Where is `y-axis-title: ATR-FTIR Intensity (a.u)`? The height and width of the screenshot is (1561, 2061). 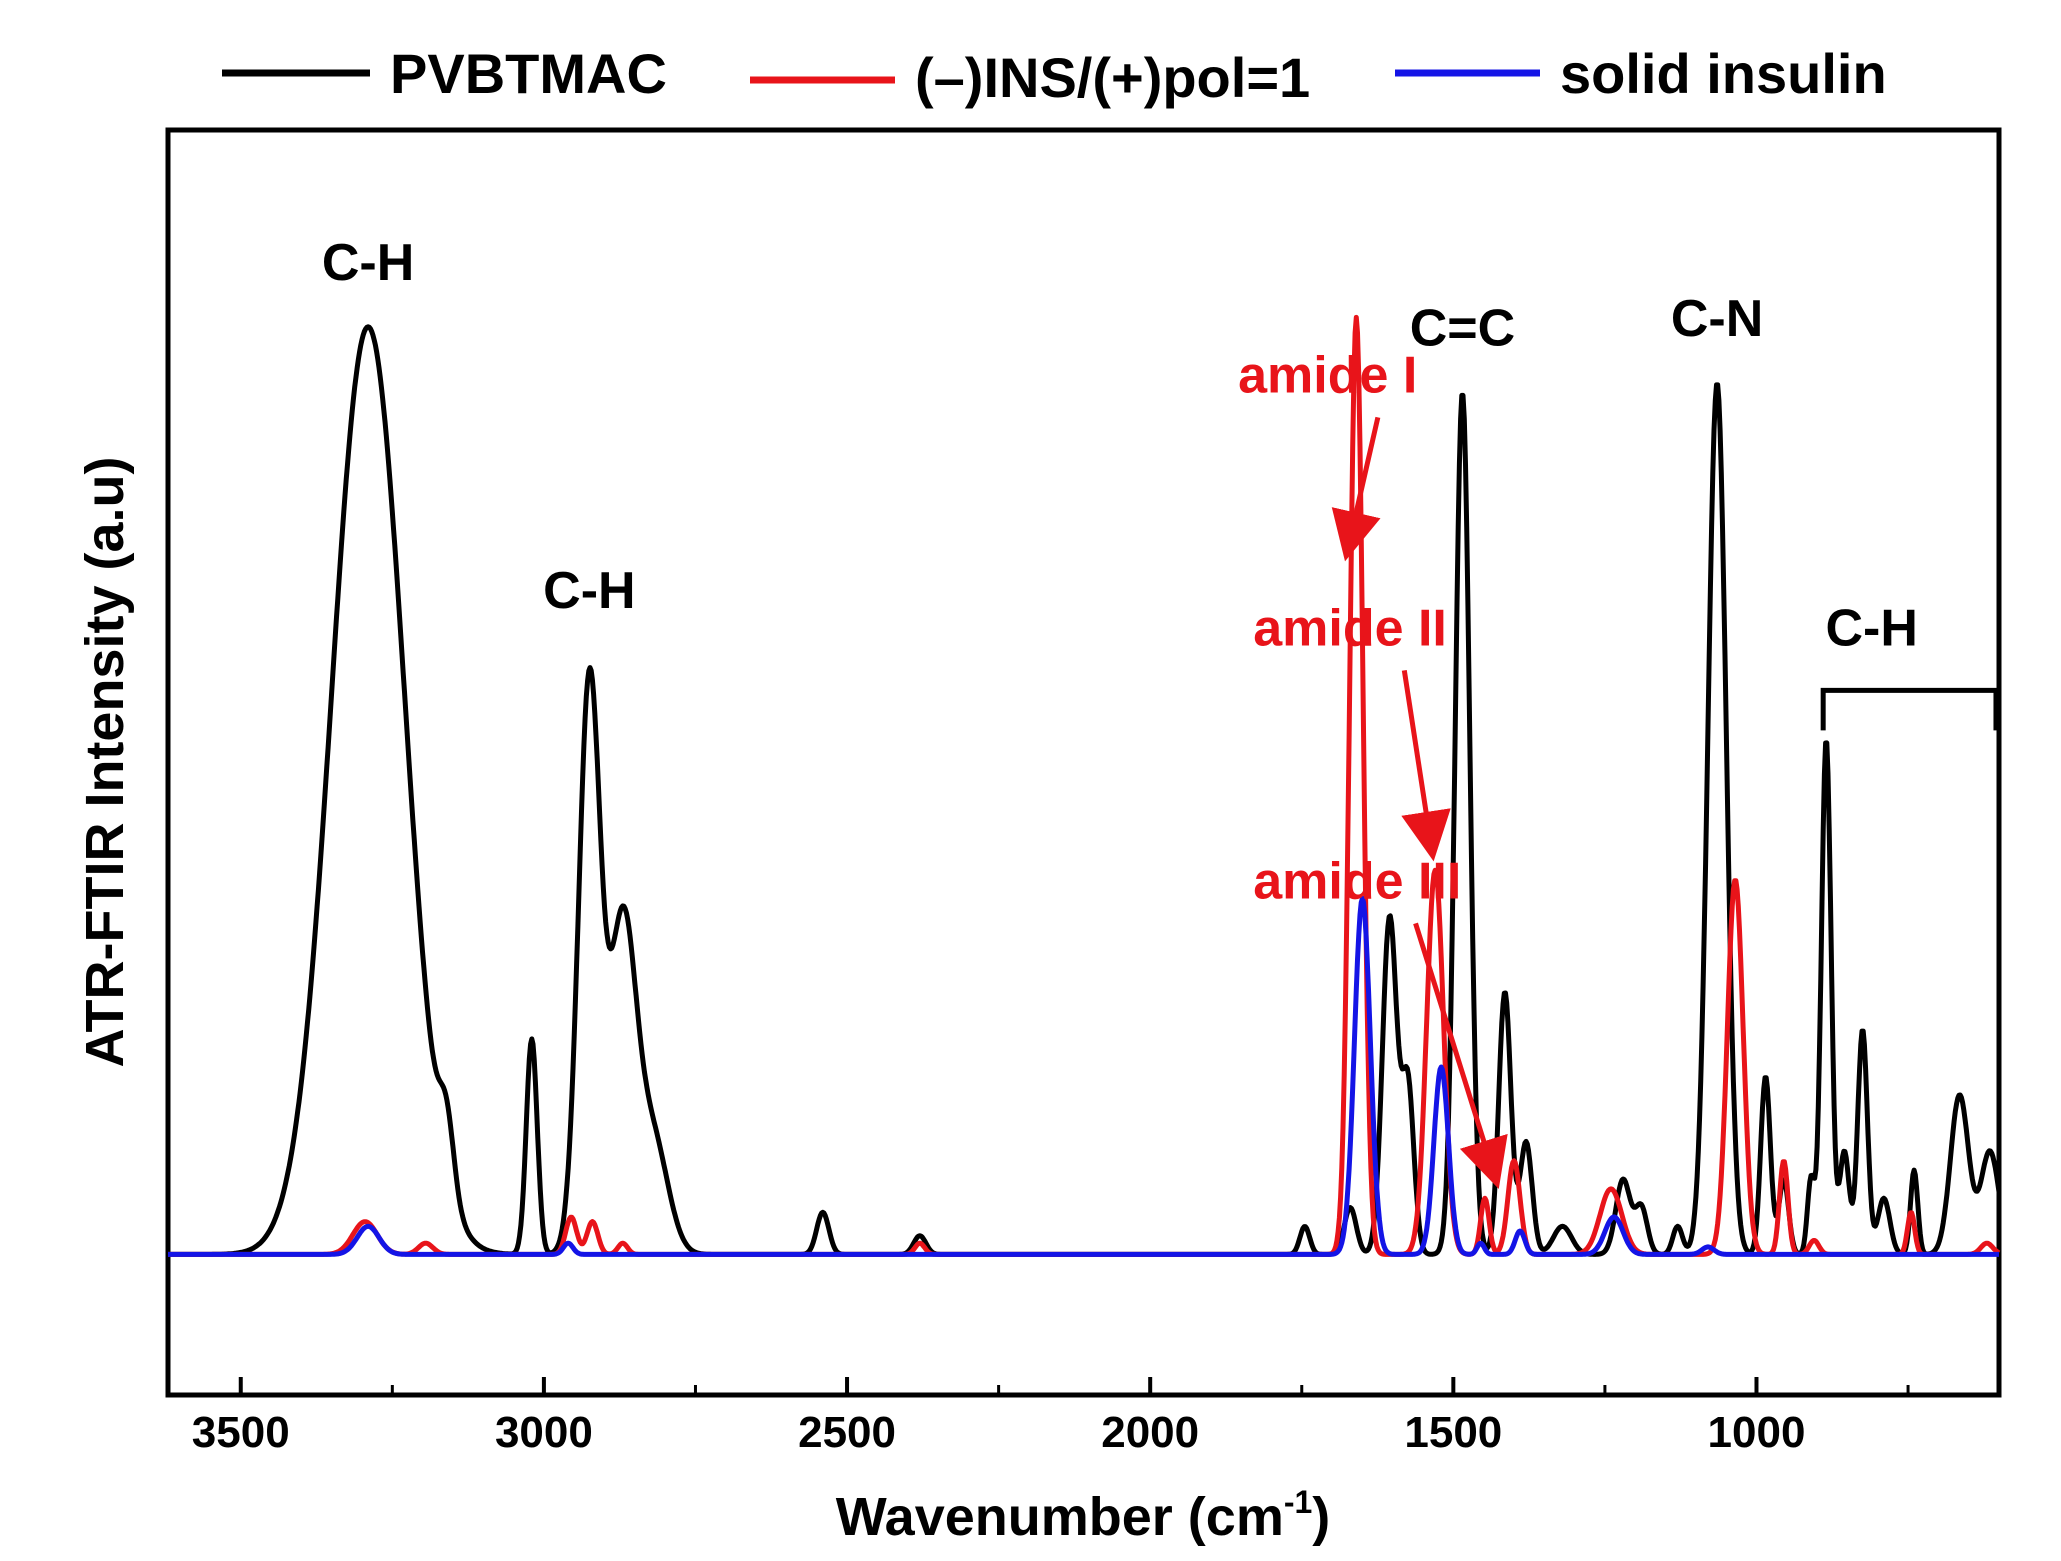 y-axis-title: ATR-FTIR Intensity (a.u) is located at coordinates (105, 762).